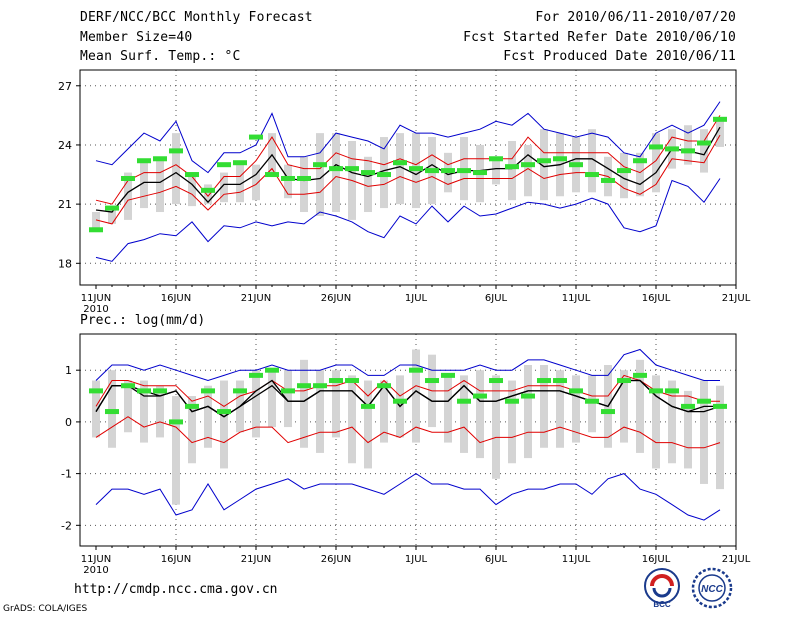 This screenshot has height=618, width=800. Describe the element at coordinates (65, 145) in the screenshot. I see `y-tick-label: 24` at that location.